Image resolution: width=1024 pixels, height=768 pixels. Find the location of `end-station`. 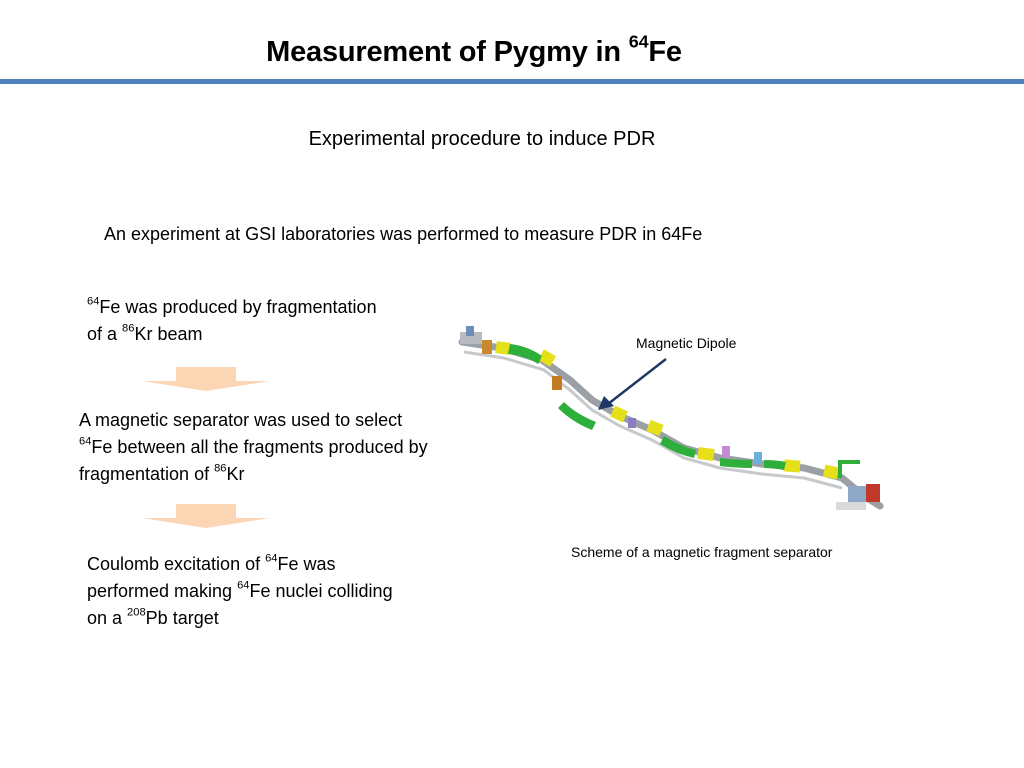

end-station is located at coordinates (857, 495).